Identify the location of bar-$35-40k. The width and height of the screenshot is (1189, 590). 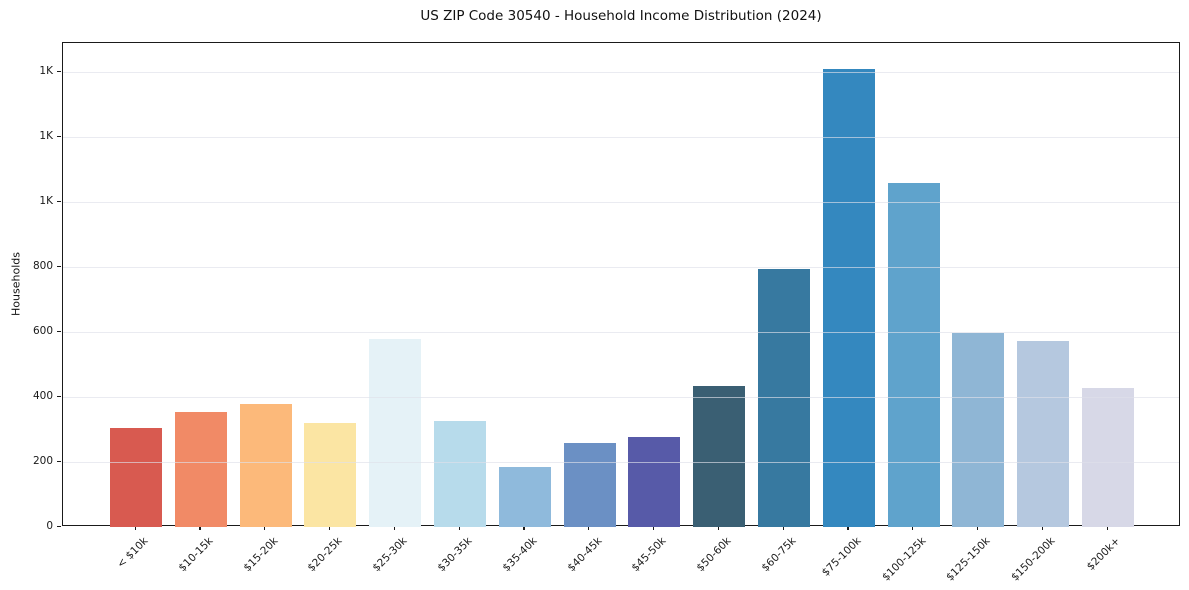
(524, 496).